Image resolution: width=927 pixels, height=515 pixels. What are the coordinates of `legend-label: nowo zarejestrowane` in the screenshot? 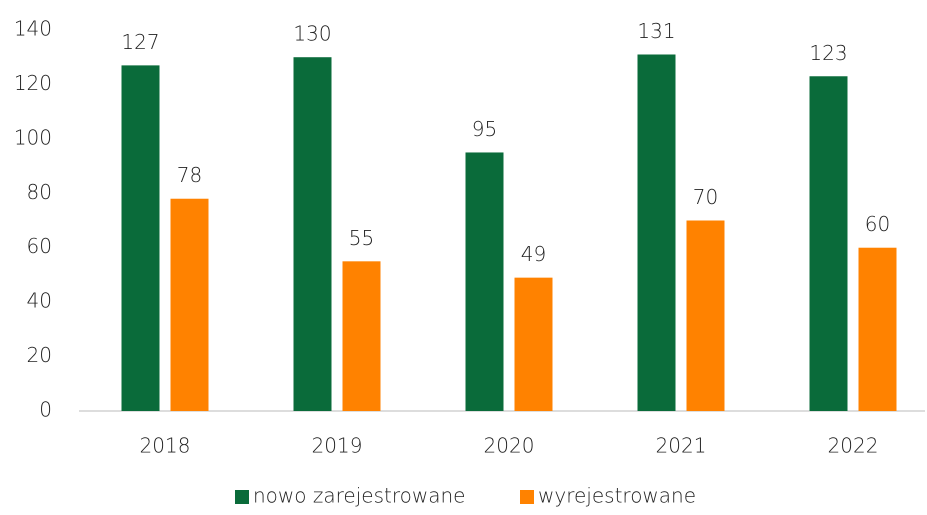 It's located at (359, 496).